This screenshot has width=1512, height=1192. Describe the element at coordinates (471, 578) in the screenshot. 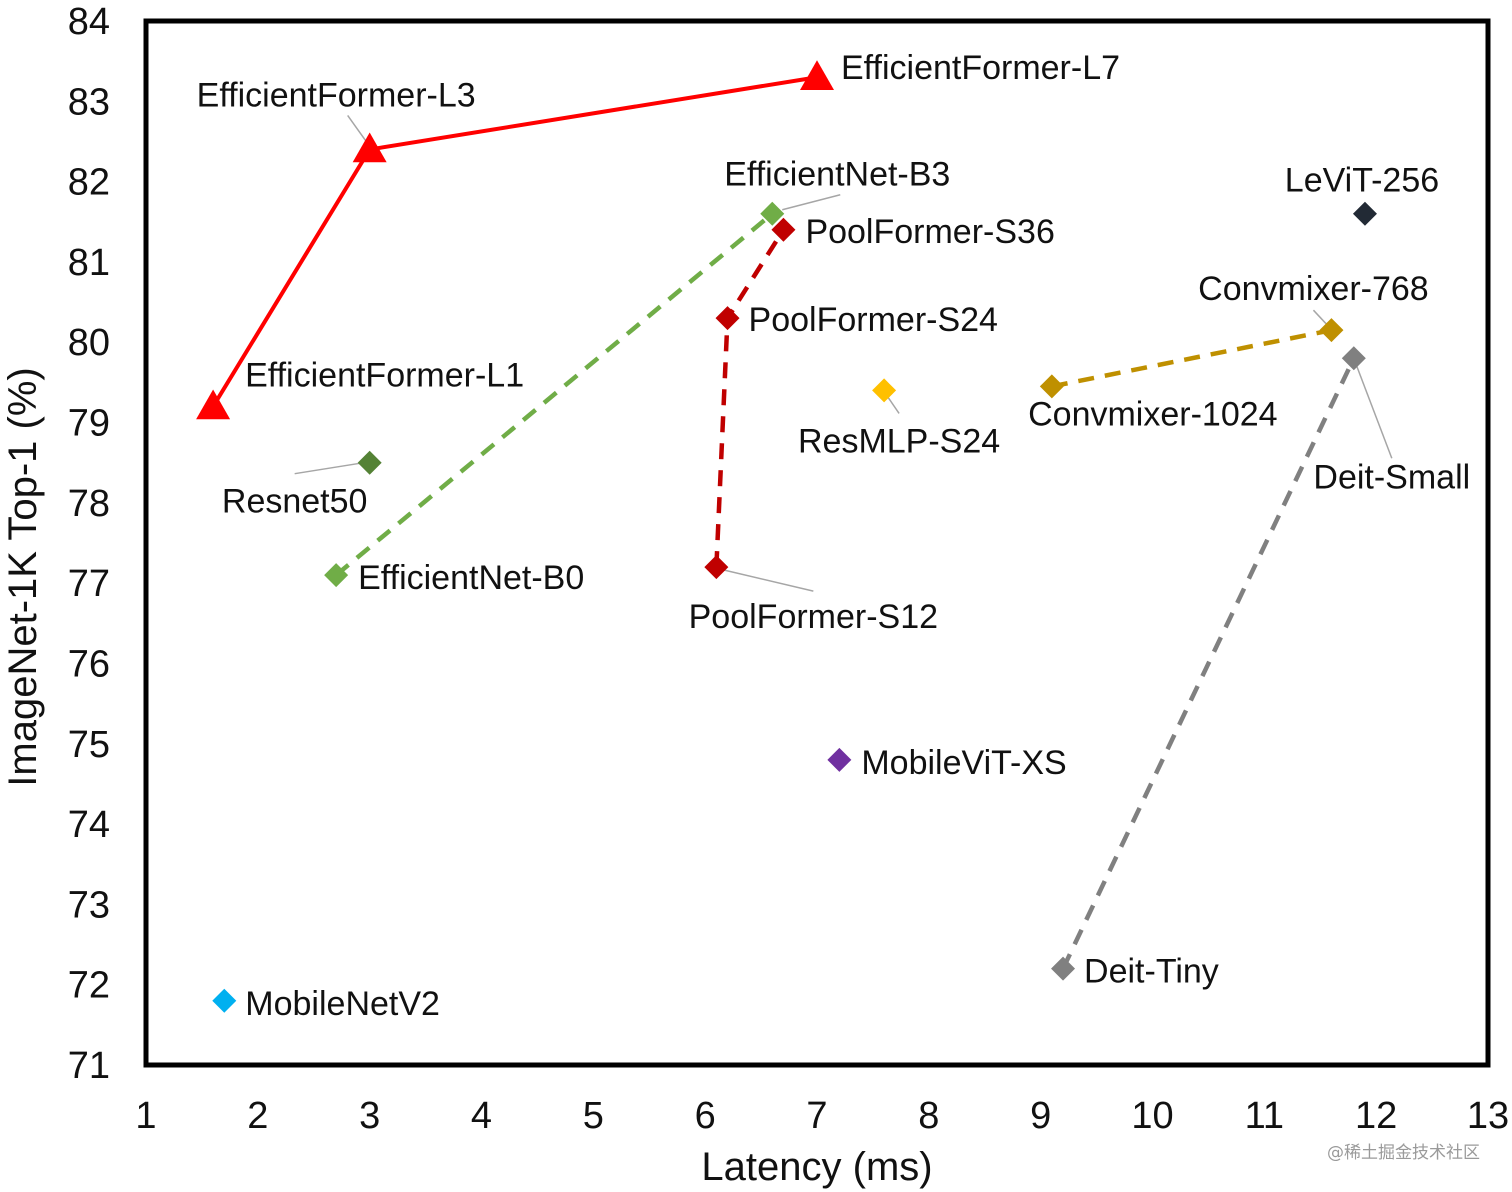

I see `point-label: EfficientNet-B0` at that location.